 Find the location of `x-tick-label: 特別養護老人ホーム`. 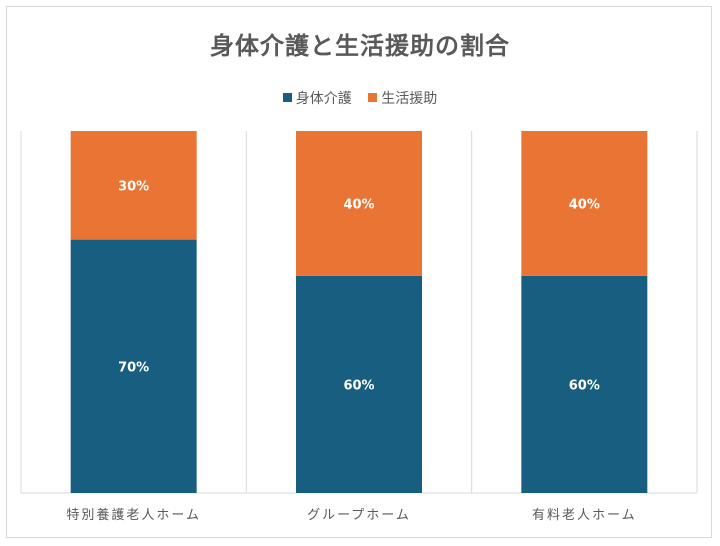

x-tick-label: 特別養護老人ホーム is located at coordinates (133, 515).